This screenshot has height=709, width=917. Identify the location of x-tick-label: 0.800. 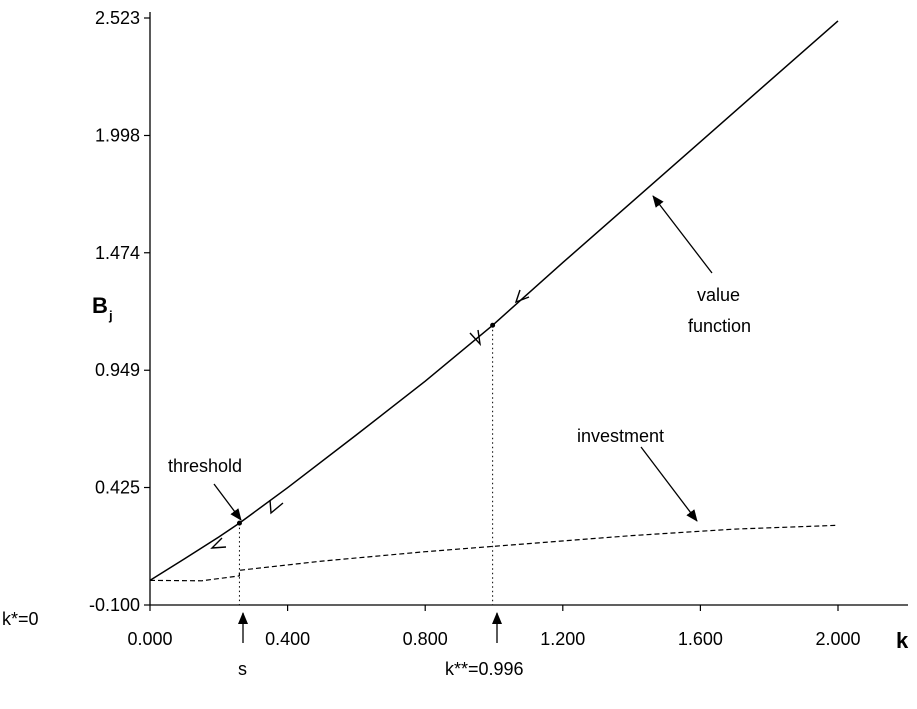
(425, 639).